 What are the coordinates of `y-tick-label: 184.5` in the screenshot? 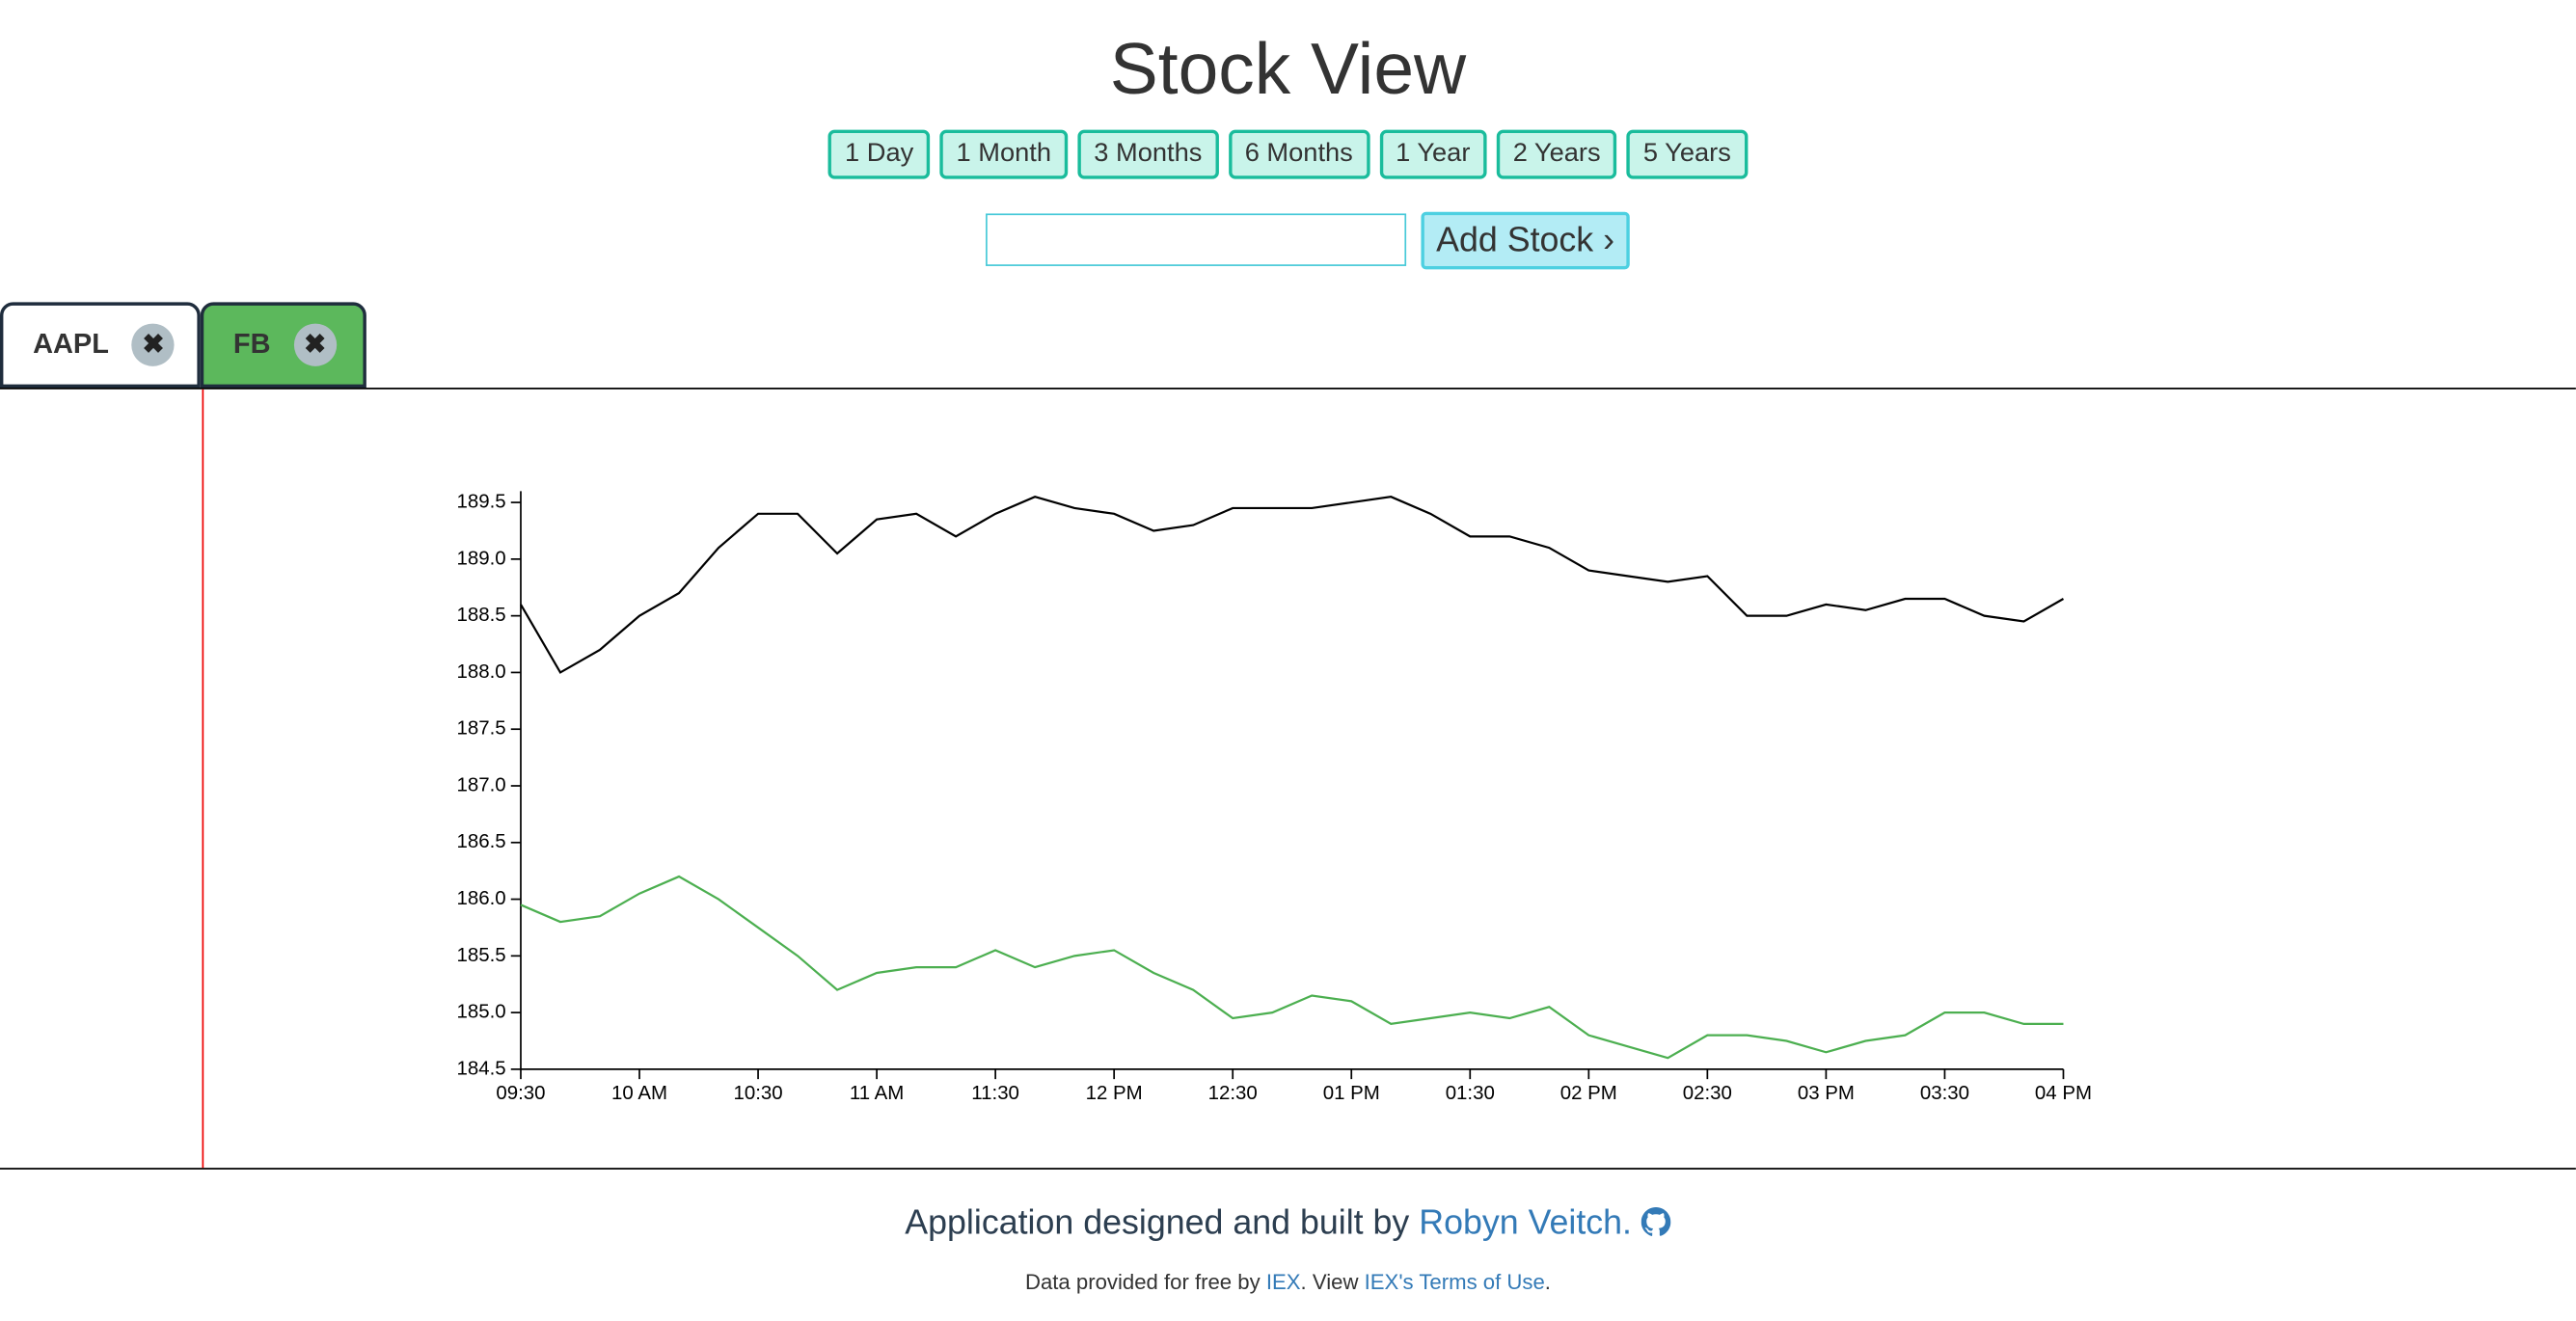 It's located at (480, 1068).